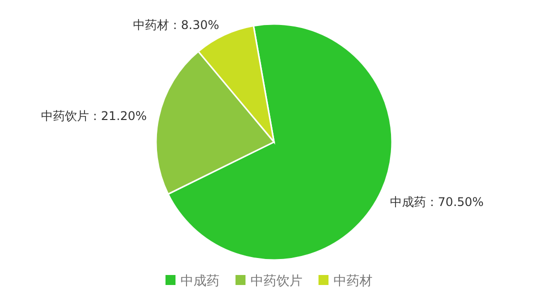 The image size is (538, 307). I want to click on legend-label: 中成药, so click(200, 281).